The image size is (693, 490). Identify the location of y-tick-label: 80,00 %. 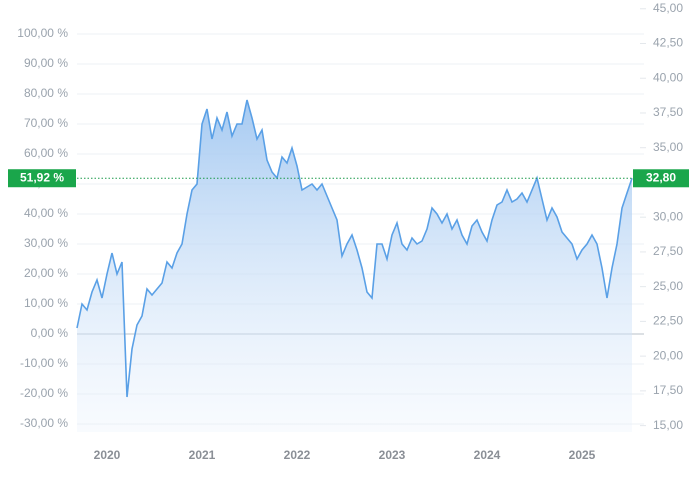
(46, 93).